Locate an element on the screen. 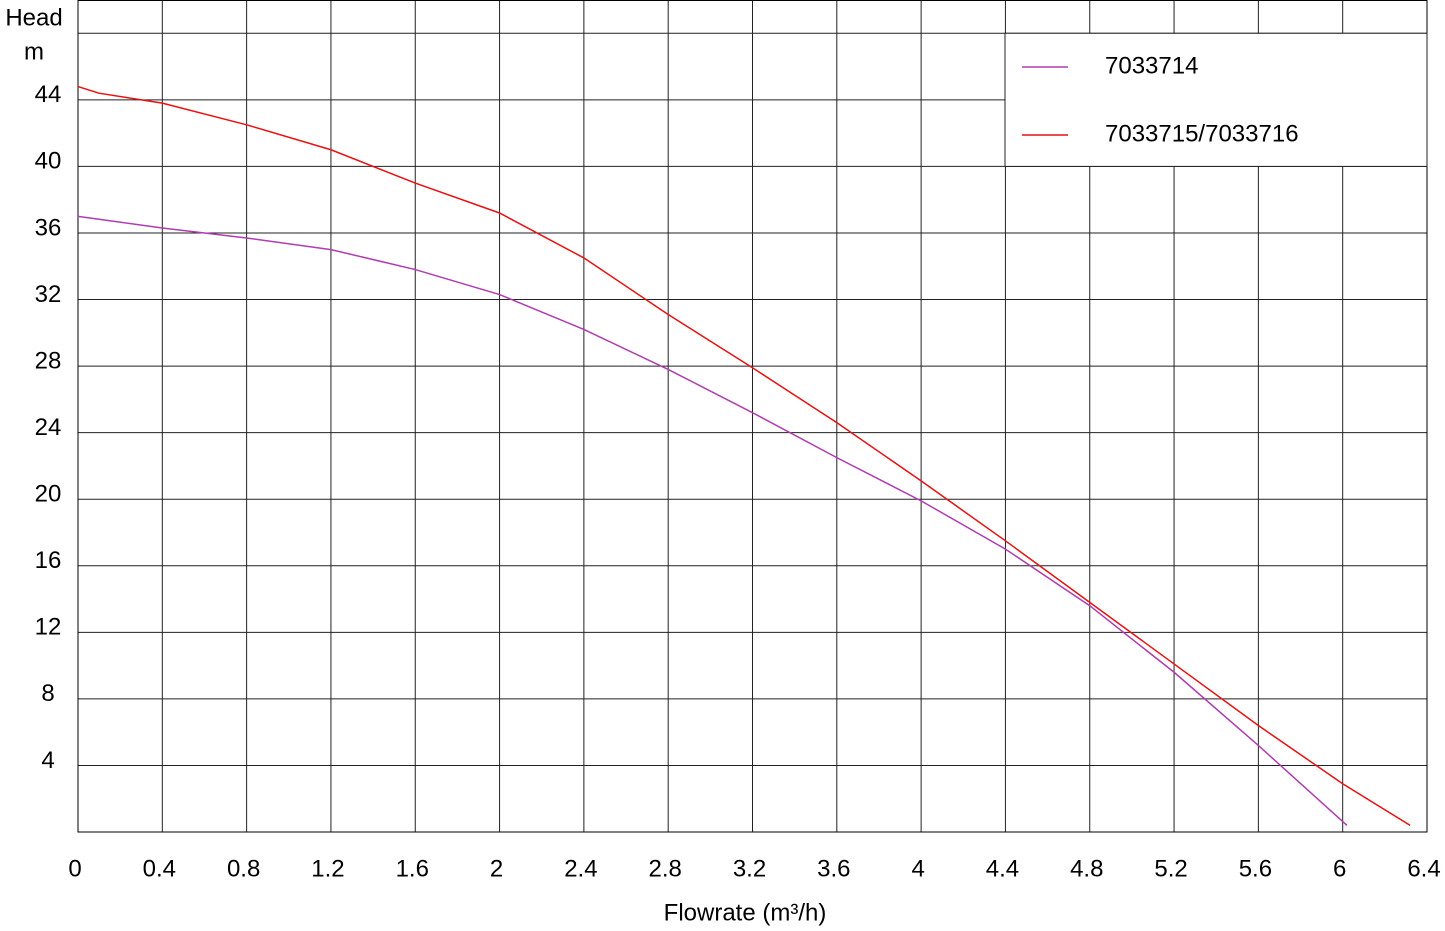 The image size is (1445, 931). x-tick-label: 5.6 is located at coordinates (1255, 868).